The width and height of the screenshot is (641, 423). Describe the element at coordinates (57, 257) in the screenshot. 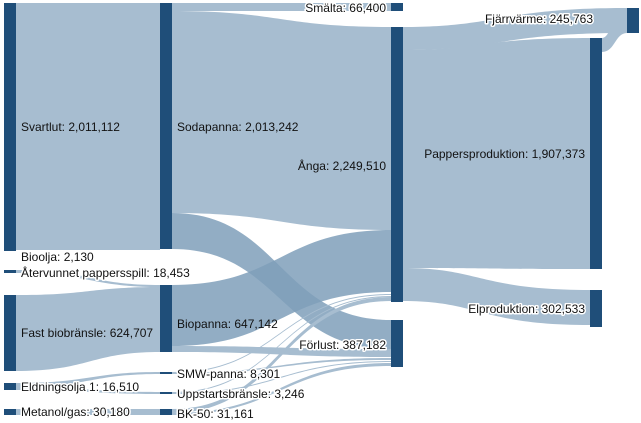

I see `label-bioolja: Bioolja: 2,130` at that location.